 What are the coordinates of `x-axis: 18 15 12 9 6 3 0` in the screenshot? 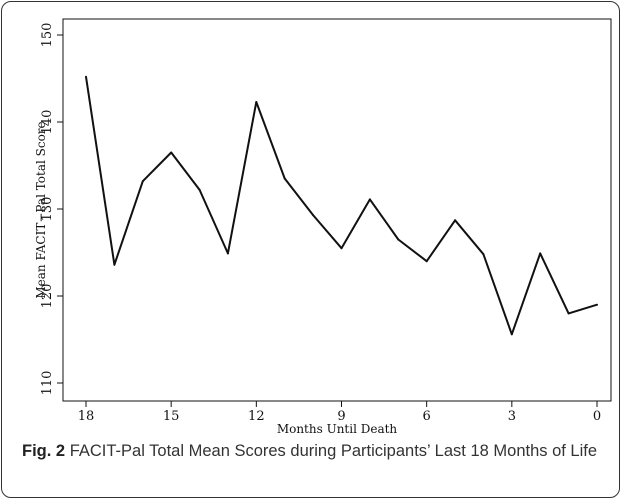 It's located at (339, 412).